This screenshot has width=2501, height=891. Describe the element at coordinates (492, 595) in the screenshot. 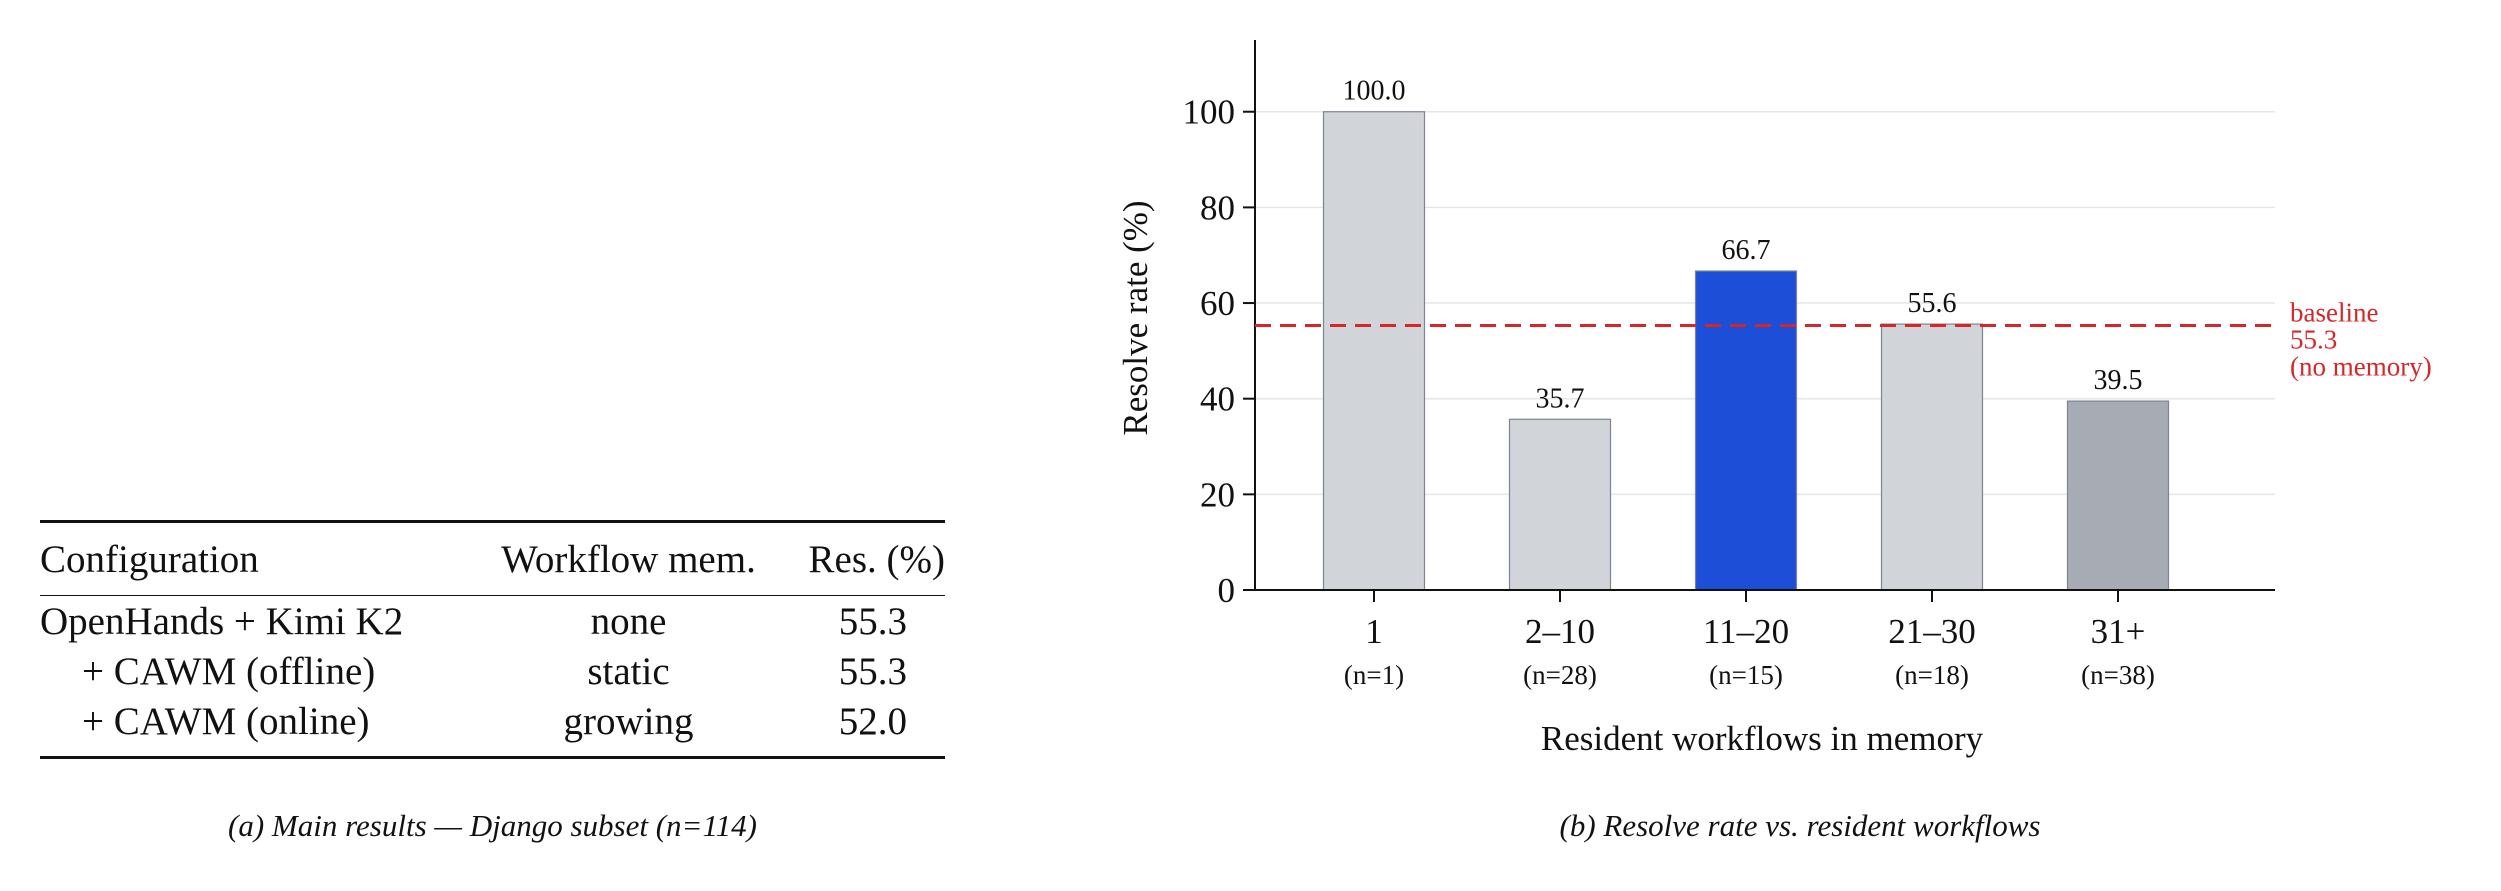

I see `table-mid-rule` at that location.